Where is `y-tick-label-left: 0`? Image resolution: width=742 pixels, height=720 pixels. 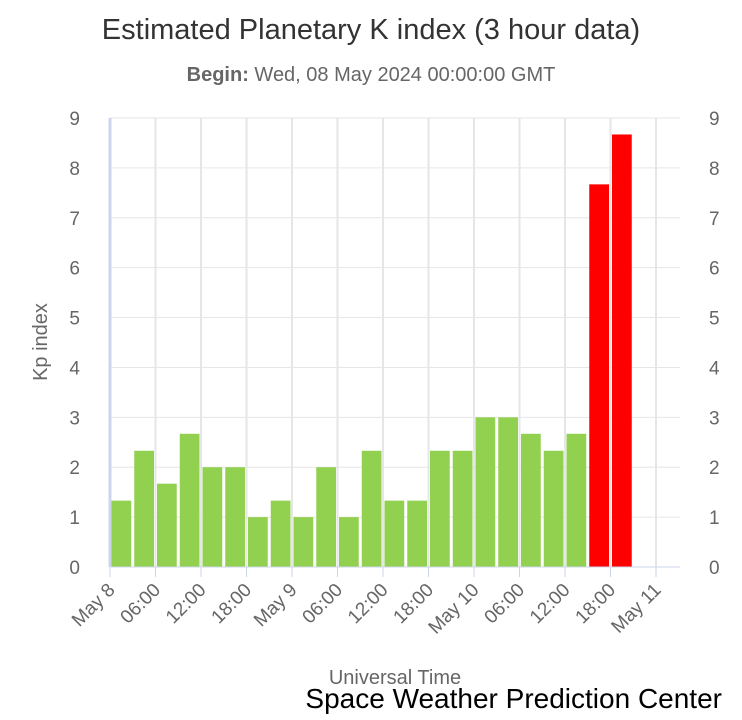 y-tick-label-left: 0 is located at coordinates (74, 568).